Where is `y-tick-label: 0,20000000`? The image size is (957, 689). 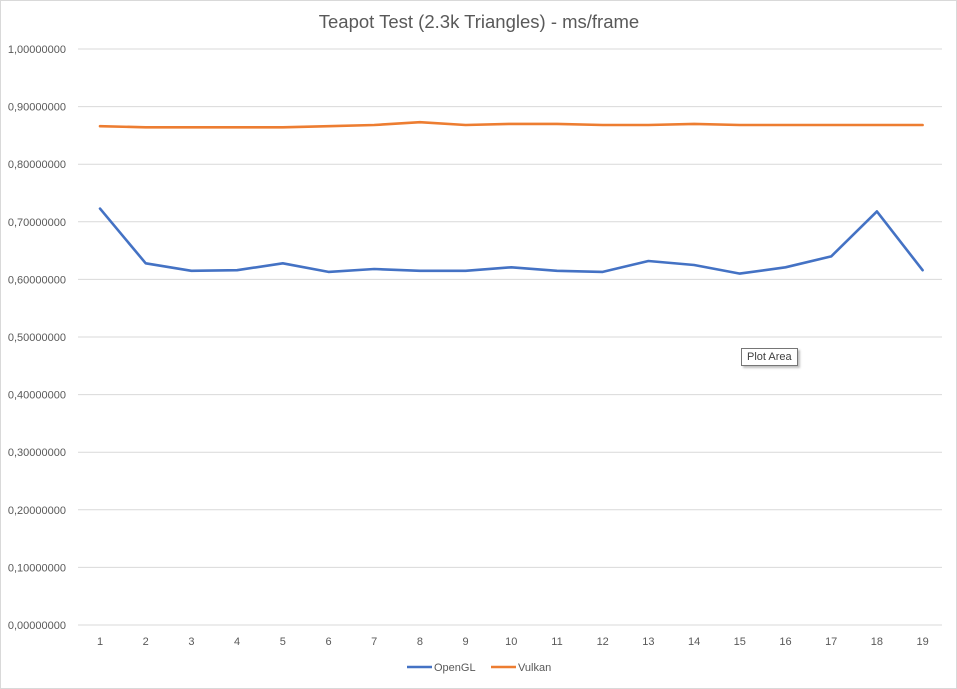
y-tick-label: 0,20000000 is located at coordinates (37, 511).